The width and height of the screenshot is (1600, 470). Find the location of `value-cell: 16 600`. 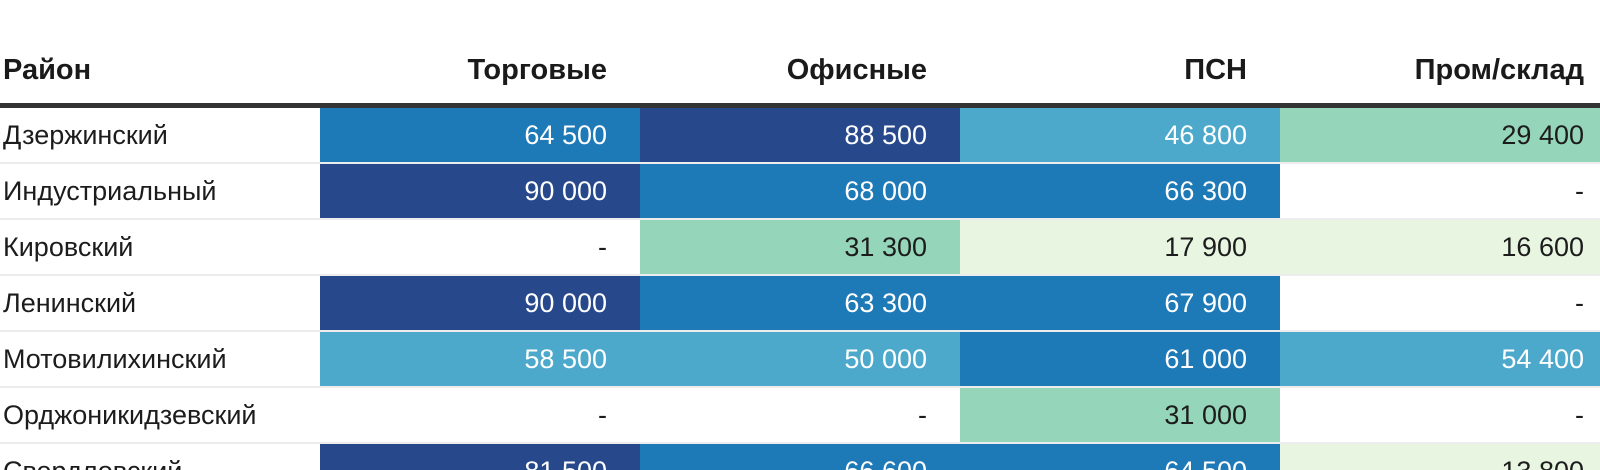

value-cell: 16 600 is located at coordinates (1440, 247).